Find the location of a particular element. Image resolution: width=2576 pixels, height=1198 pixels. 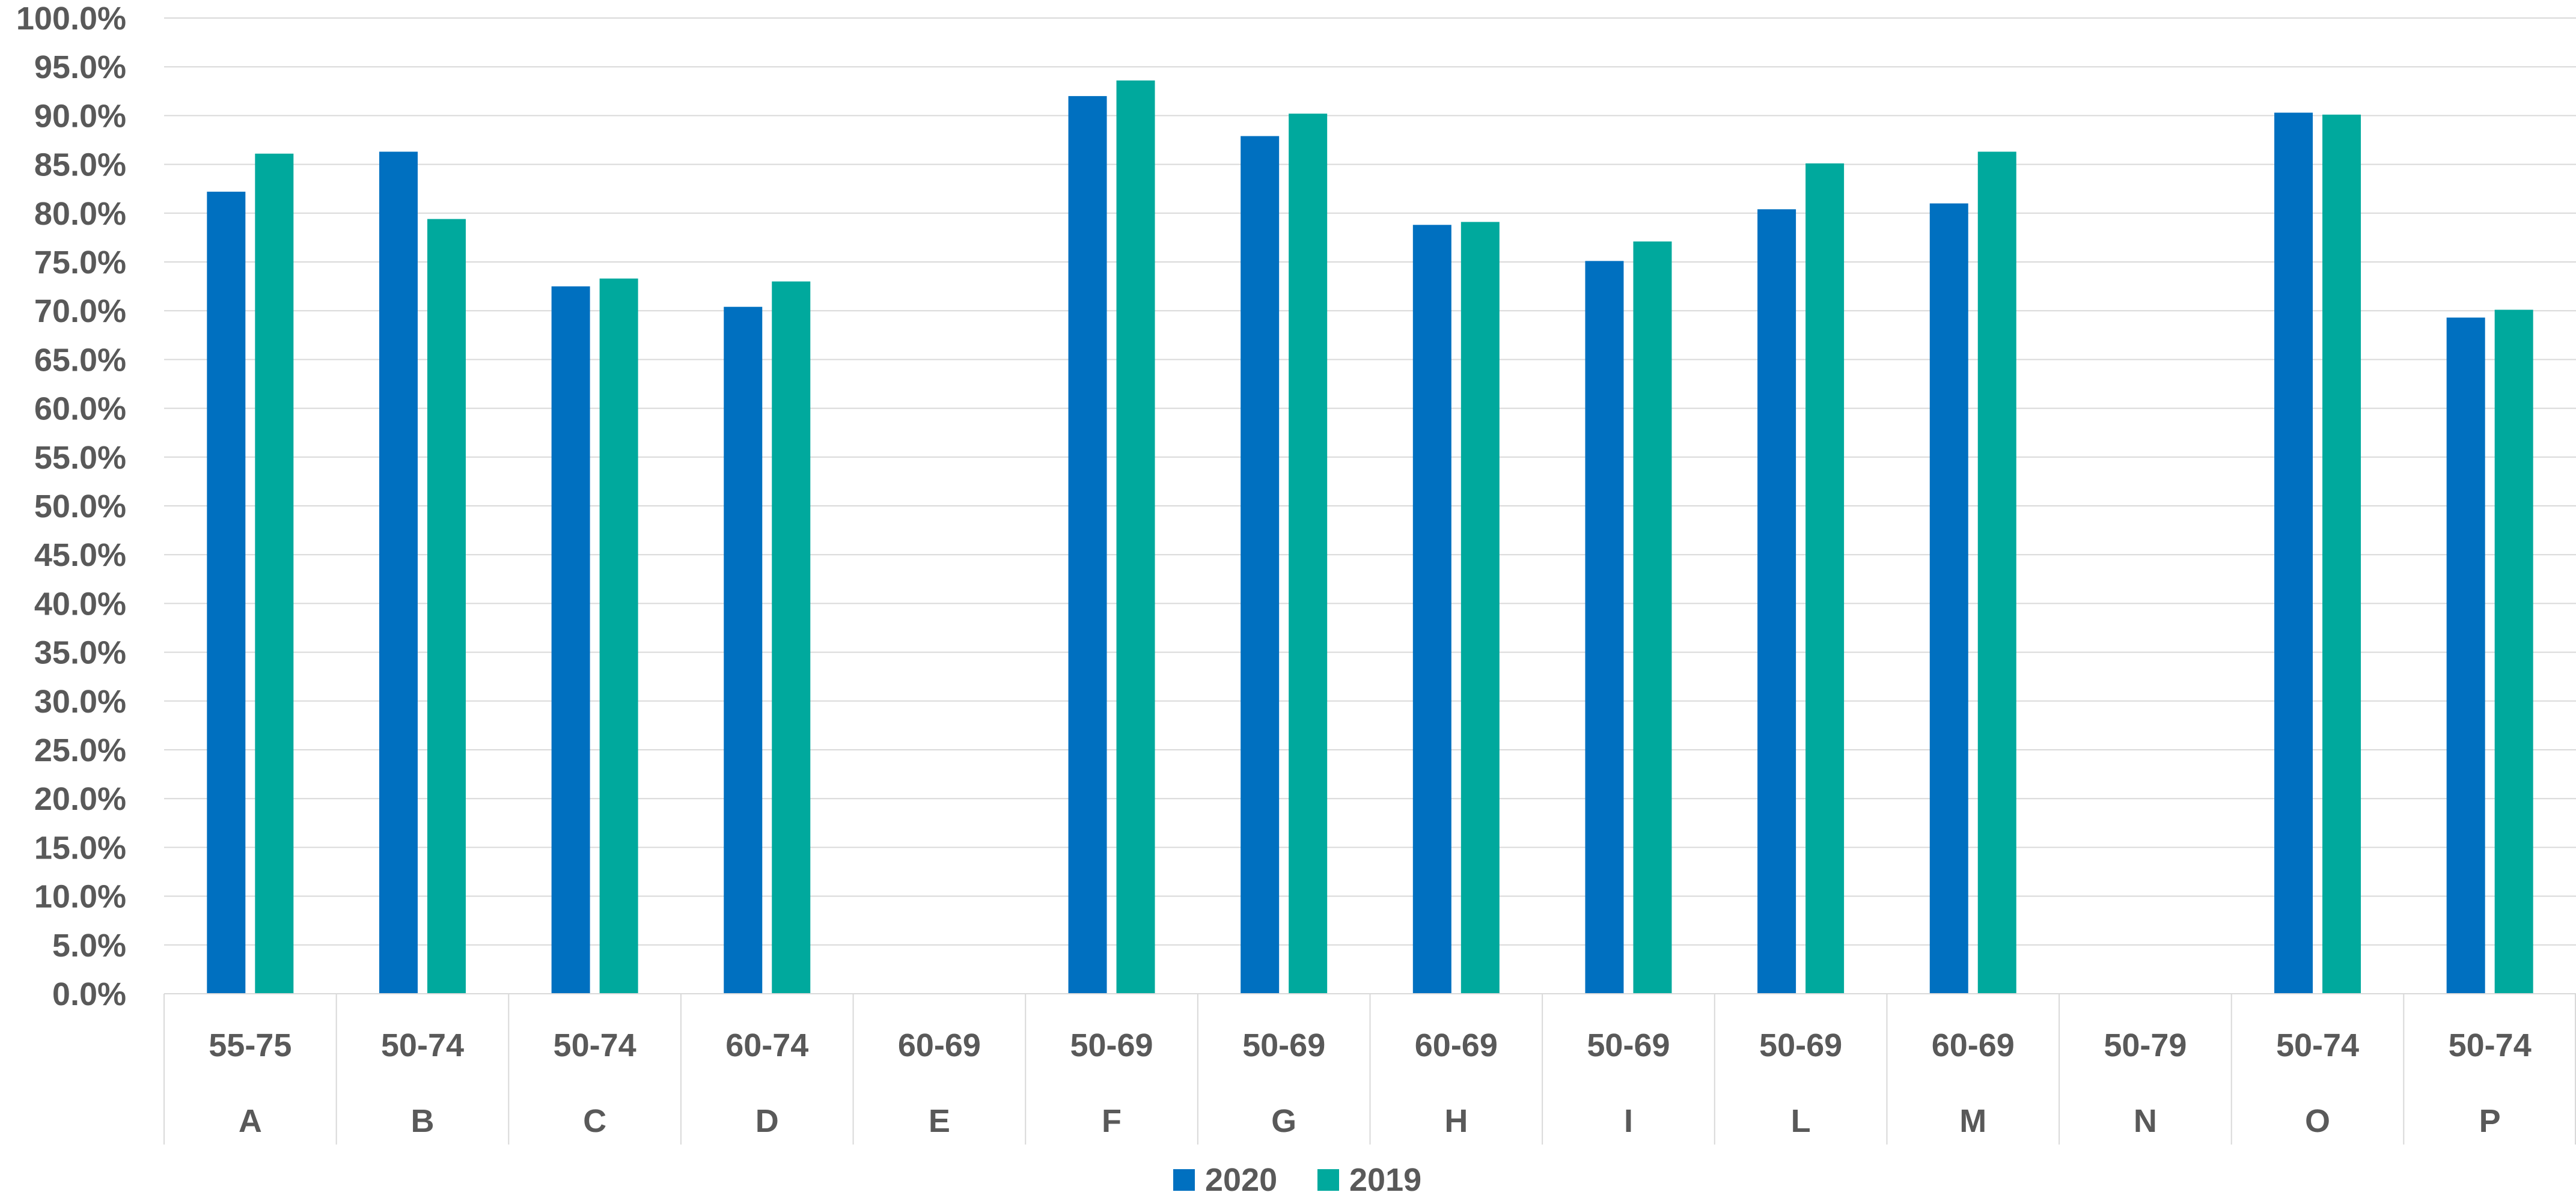

y-tick-label: 10.0% is located at coordinates (80, 897).